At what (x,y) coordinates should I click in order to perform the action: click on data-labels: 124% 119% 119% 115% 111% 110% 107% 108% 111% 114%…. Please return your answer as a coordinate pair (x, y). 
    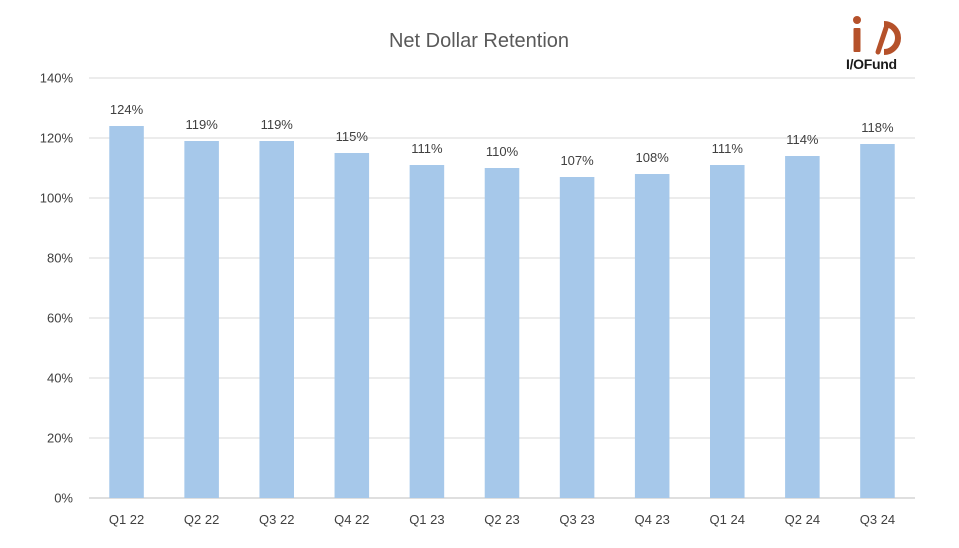
    Looking at the image, I should click on (502, 135).